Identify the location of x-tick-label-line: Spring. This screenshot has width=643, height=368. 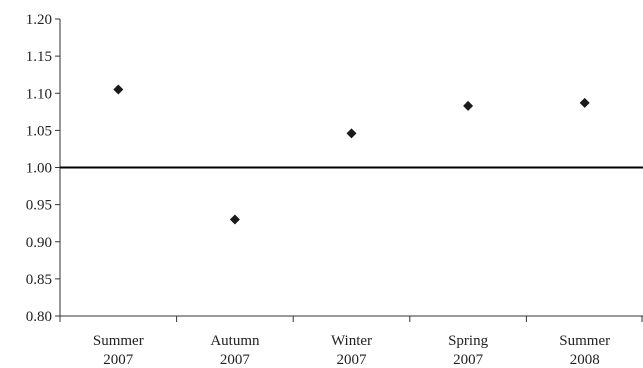
(468, 341).